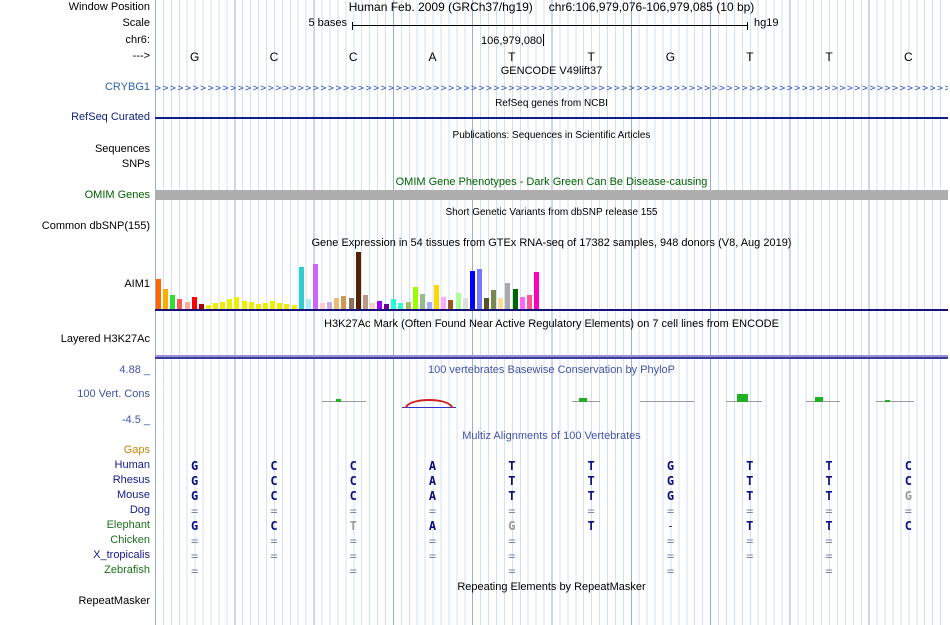  What do you see at coordinates (128, 525) in the screenshot?
I see `track-label-elephant: Elephant` at bounding box center [128, 525].